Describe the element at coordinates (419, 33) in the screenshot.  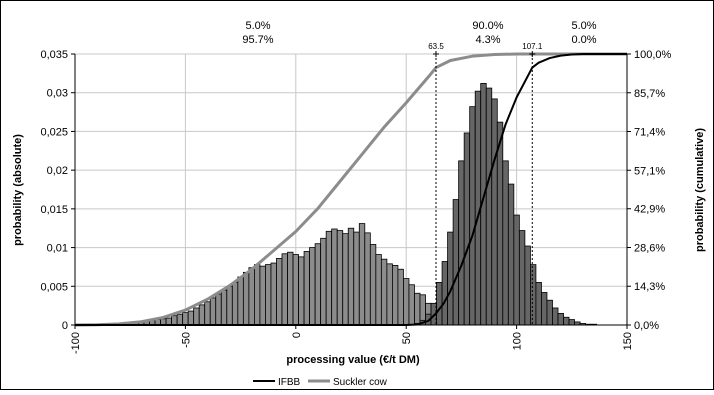
I see `region-labels: 5.0% 95.7% 90.0% 4.3% 5.0% 0.0%` at that location.